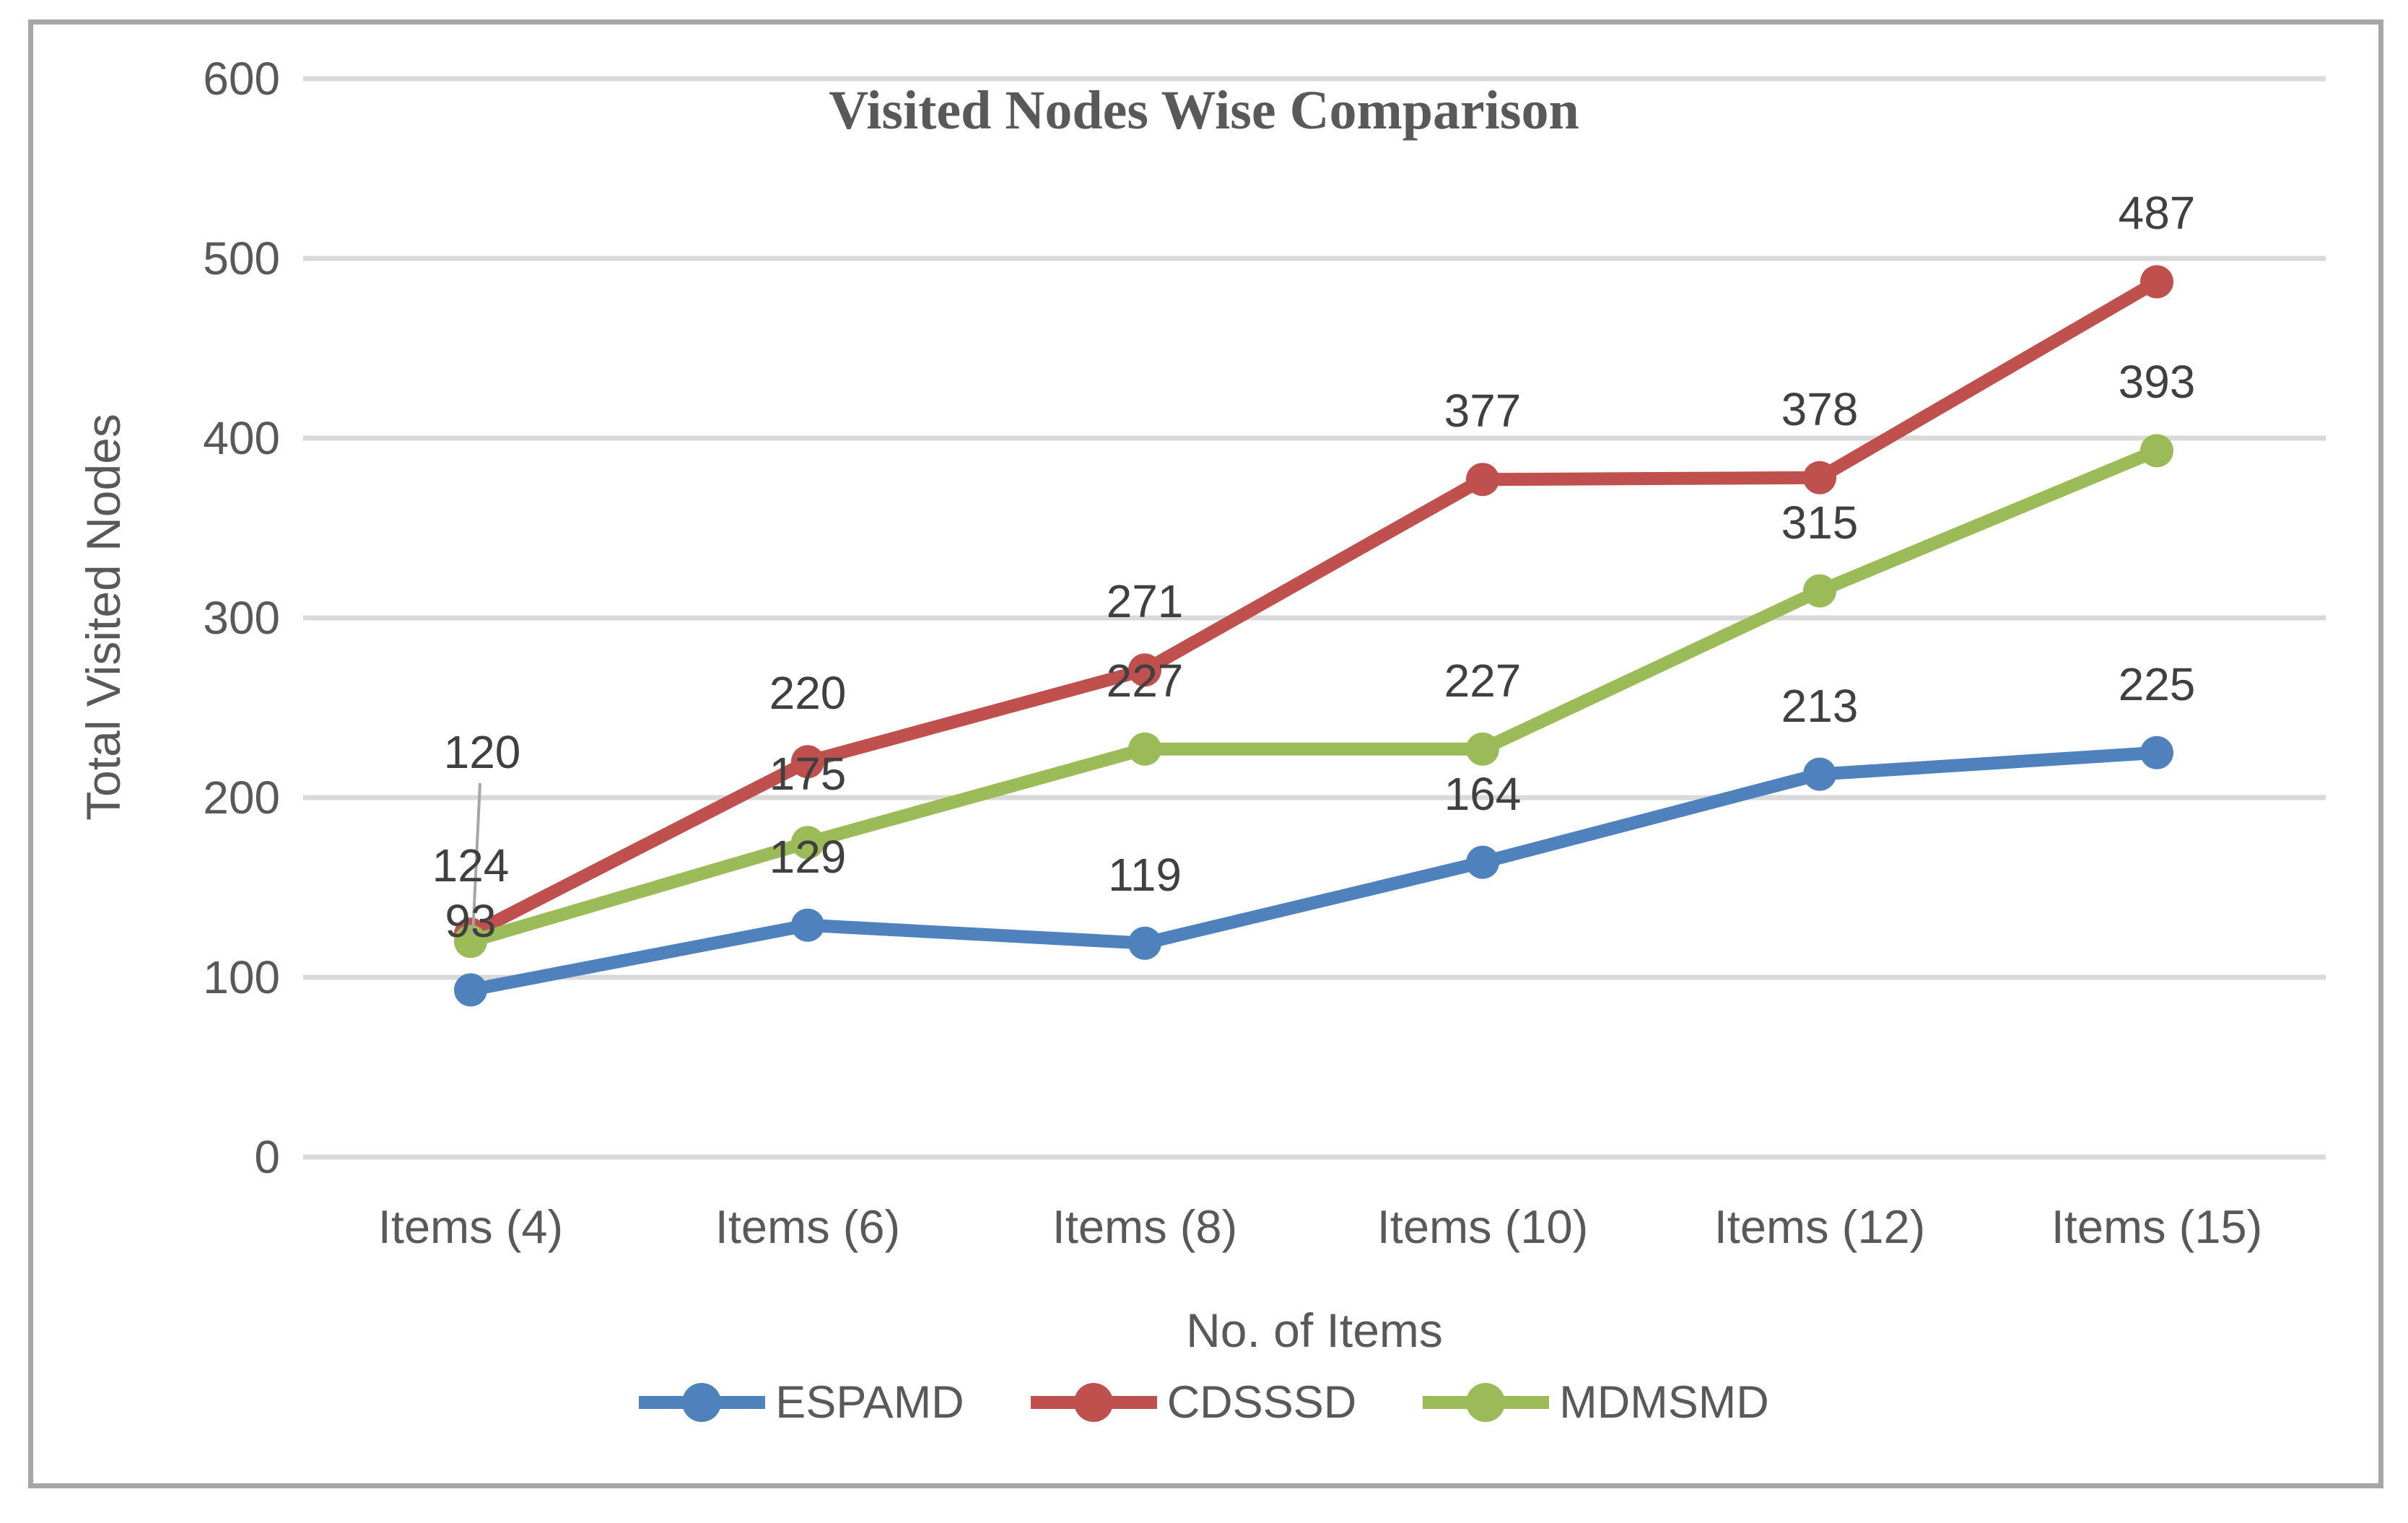 This screenshot has height=1523, width=2408. What do you see at coordinates (1483, 793) in the screenshot?
I see `data-label-ESPAMD-3: 164` at bounding box center [1483, 793].